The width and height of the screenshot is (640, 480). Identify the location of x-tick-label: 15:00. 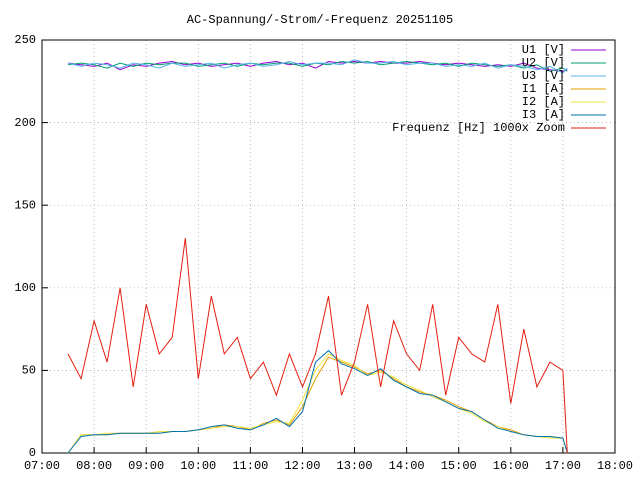
(459, 466).